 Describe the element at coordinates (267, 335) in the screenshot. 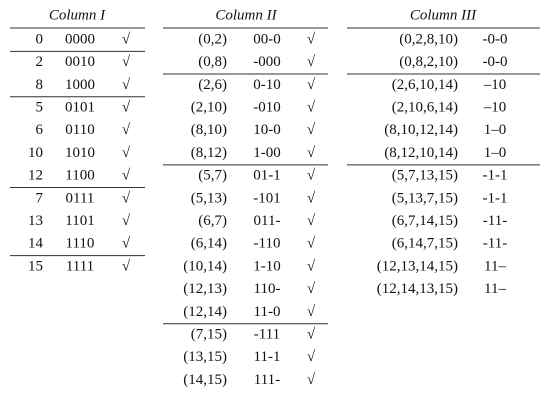

I see `pattern: -111` at that location.